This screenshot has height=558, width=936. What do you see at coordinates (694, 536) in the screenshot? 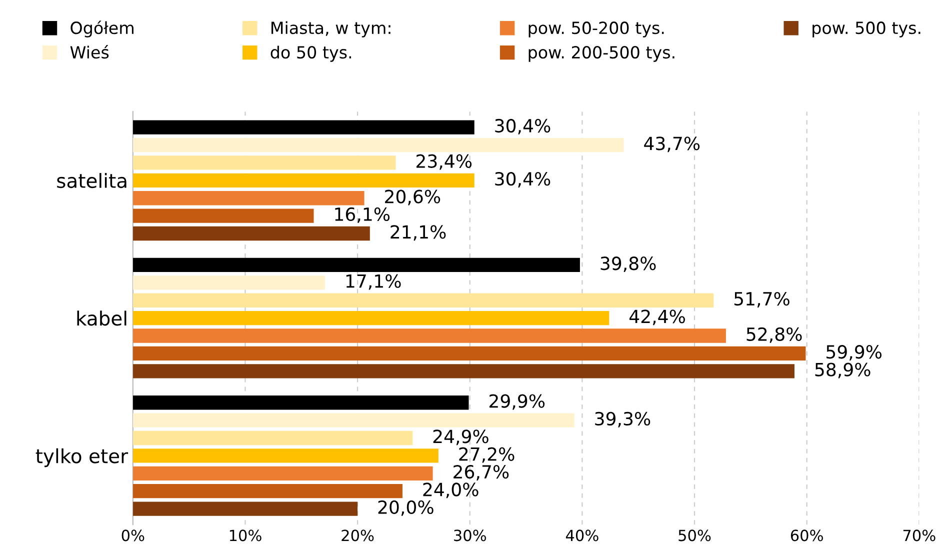
I see `x-tick-label: 50%` at bounding box center [694, 536].